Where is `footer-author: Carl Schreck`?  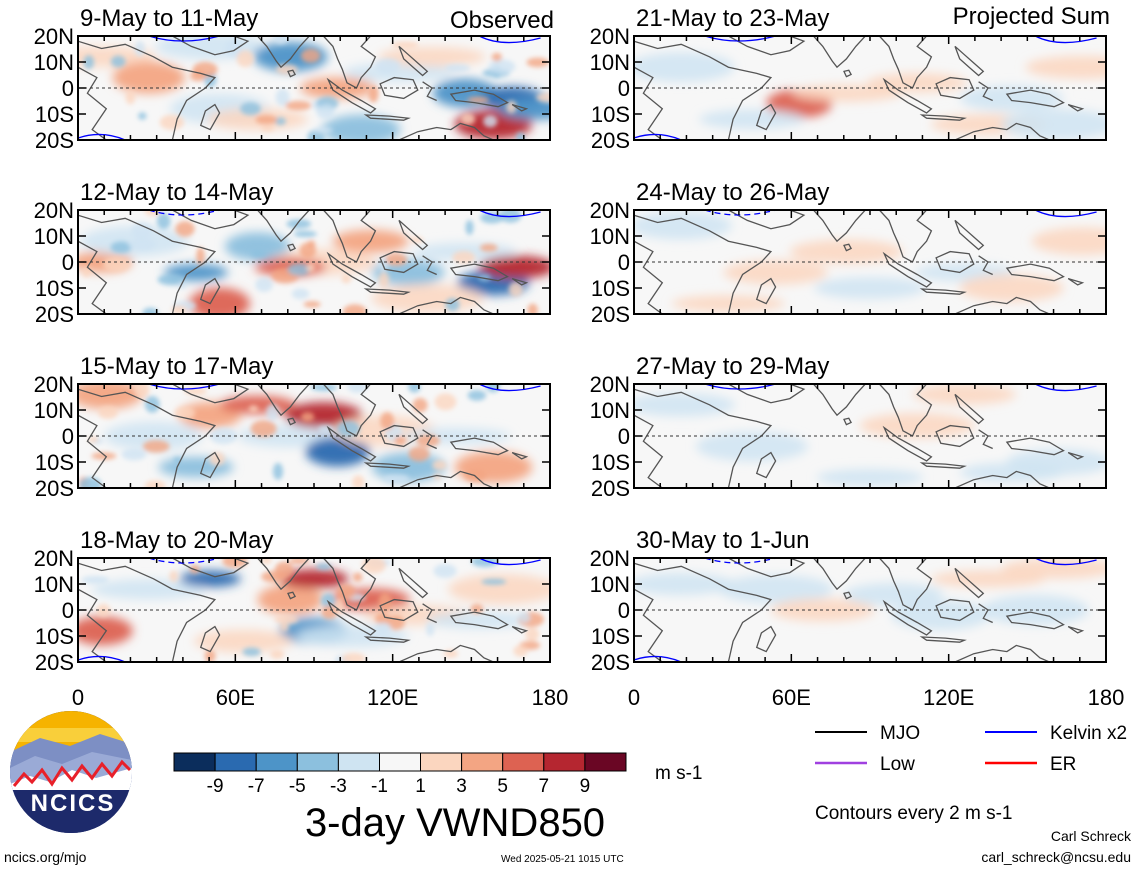
footer-author: Carl Schreck is located at coordinates (1091, 836).